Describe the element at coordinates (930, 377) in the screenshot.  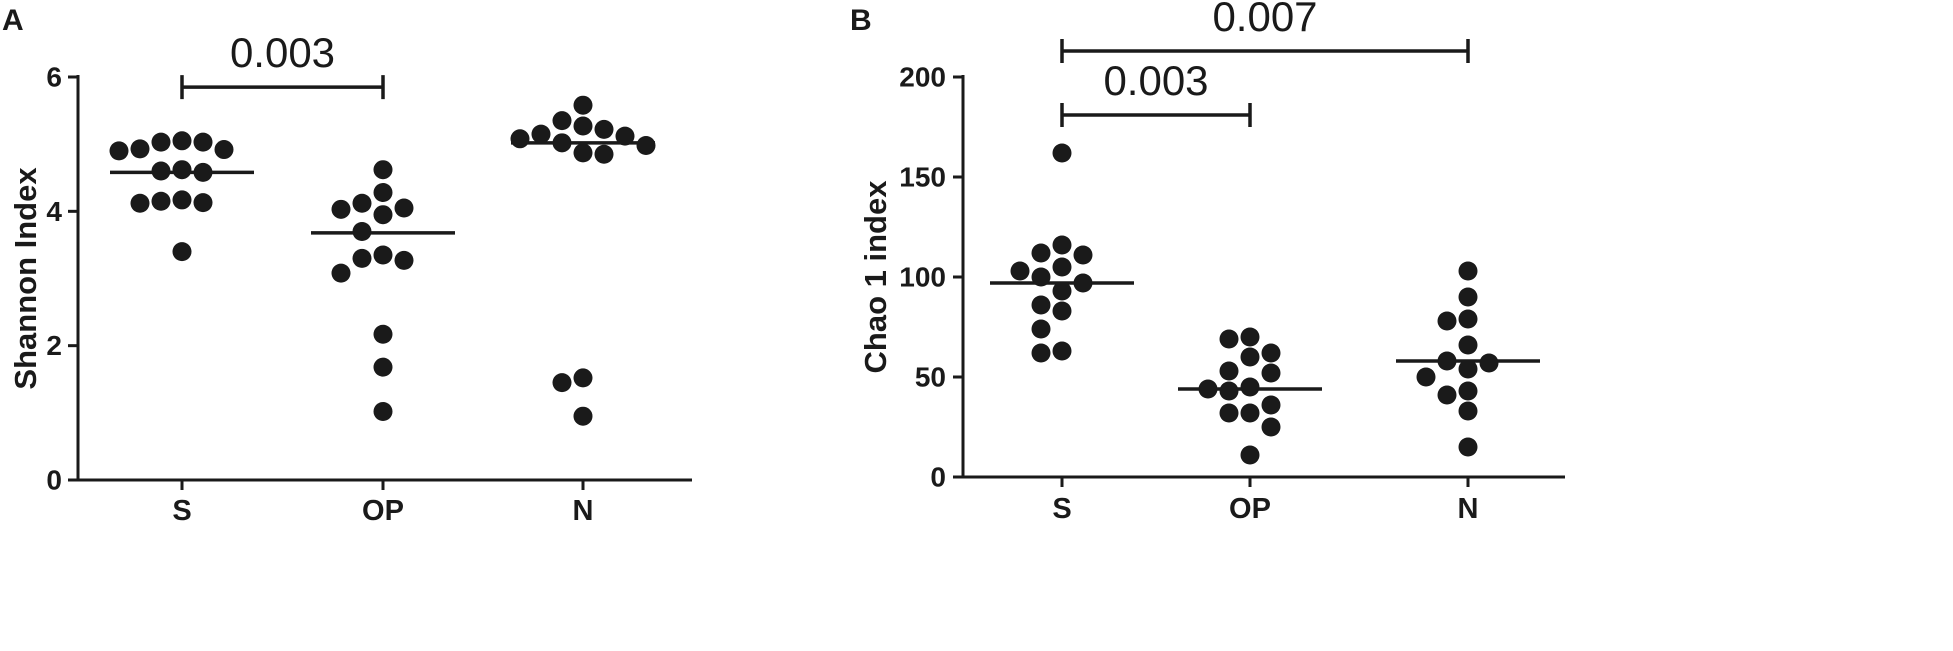
I see `y-tick-label: 50` at that location.